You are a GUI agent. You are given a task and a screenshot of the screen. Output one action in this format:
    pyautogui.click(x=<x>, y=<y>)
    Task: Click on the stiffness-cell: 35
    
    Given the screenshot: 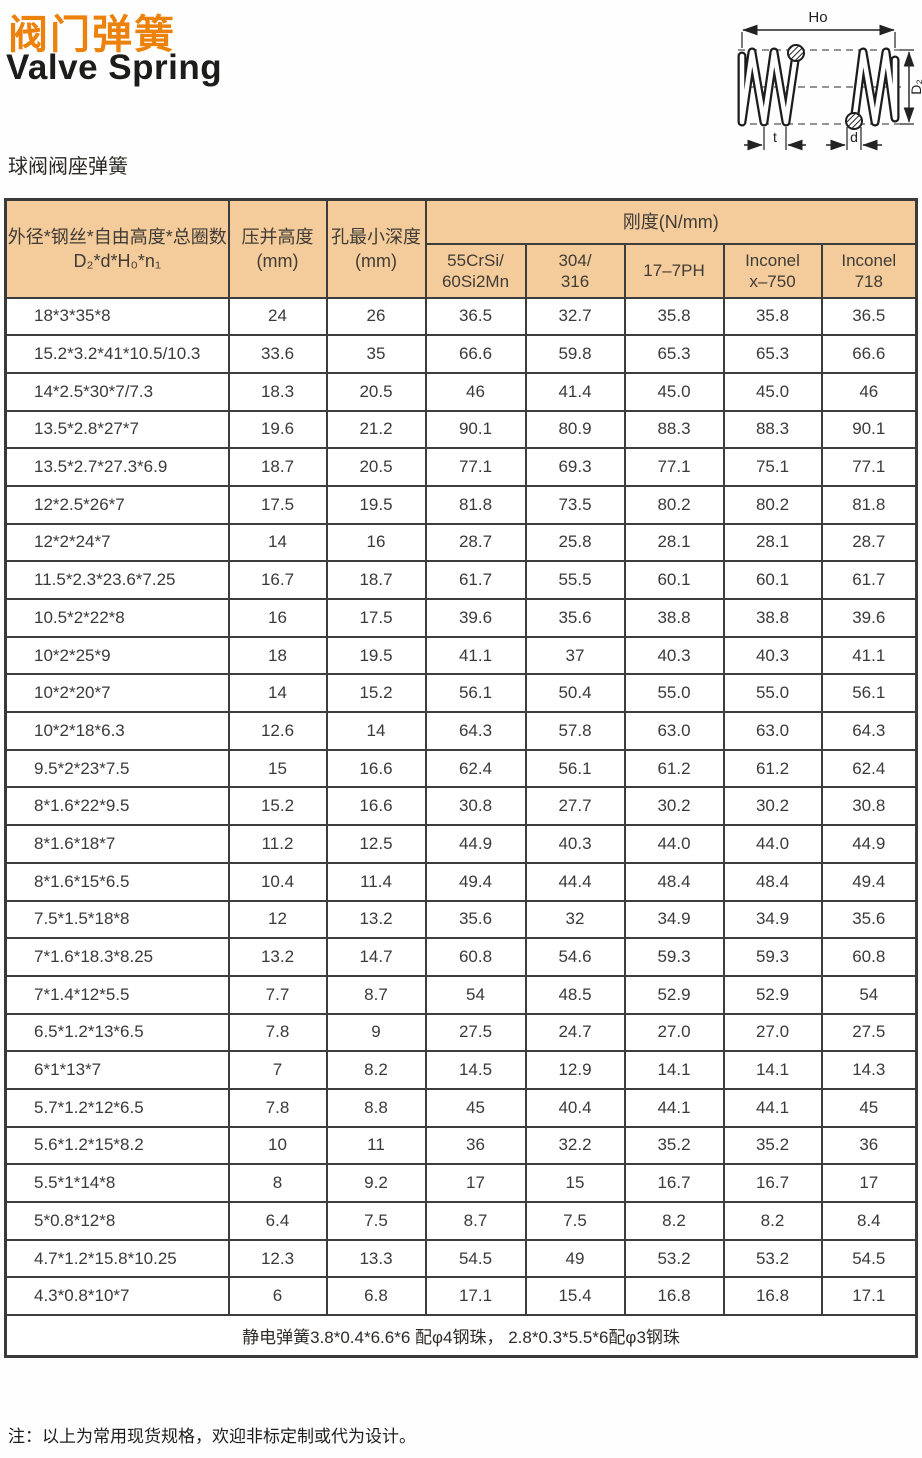 What is the action you would take?
    pyautogui.click(x=376, y=354)
    